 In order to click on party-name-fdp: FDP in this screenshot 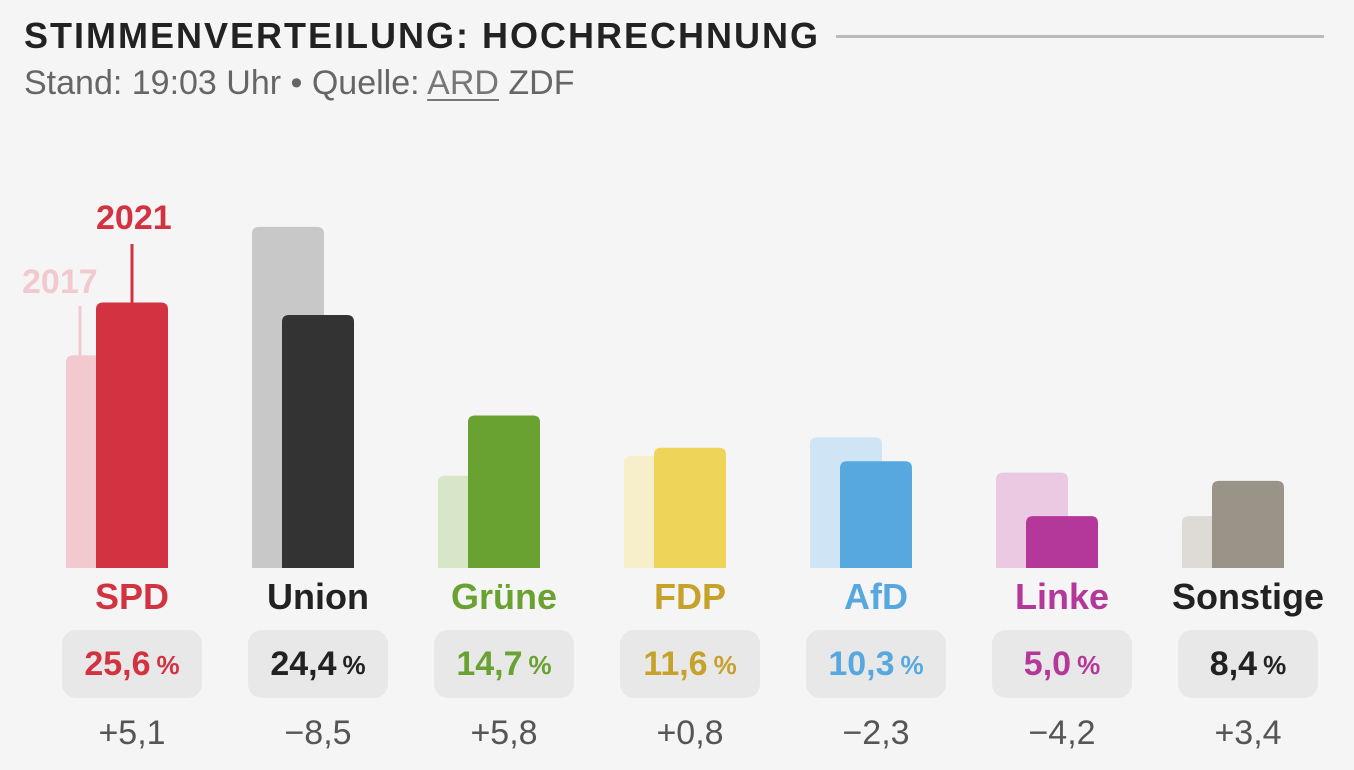, I will do `click(690, 596)`.